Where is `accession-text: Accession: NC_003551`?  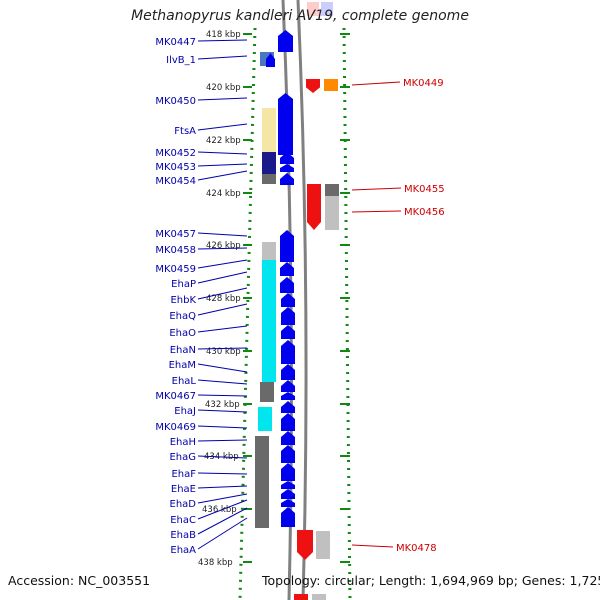
accession-text: Accession: NC_003551 is located at coordinates (79, 580).